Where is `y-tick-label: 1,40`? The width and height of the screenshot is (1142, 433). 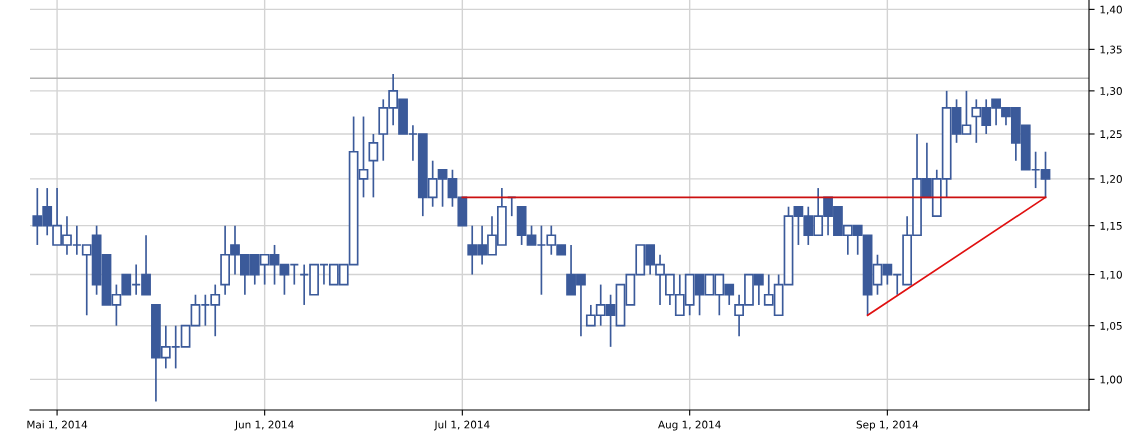 y-tick-label: 1,40 is located at coordinates (1111, 10).